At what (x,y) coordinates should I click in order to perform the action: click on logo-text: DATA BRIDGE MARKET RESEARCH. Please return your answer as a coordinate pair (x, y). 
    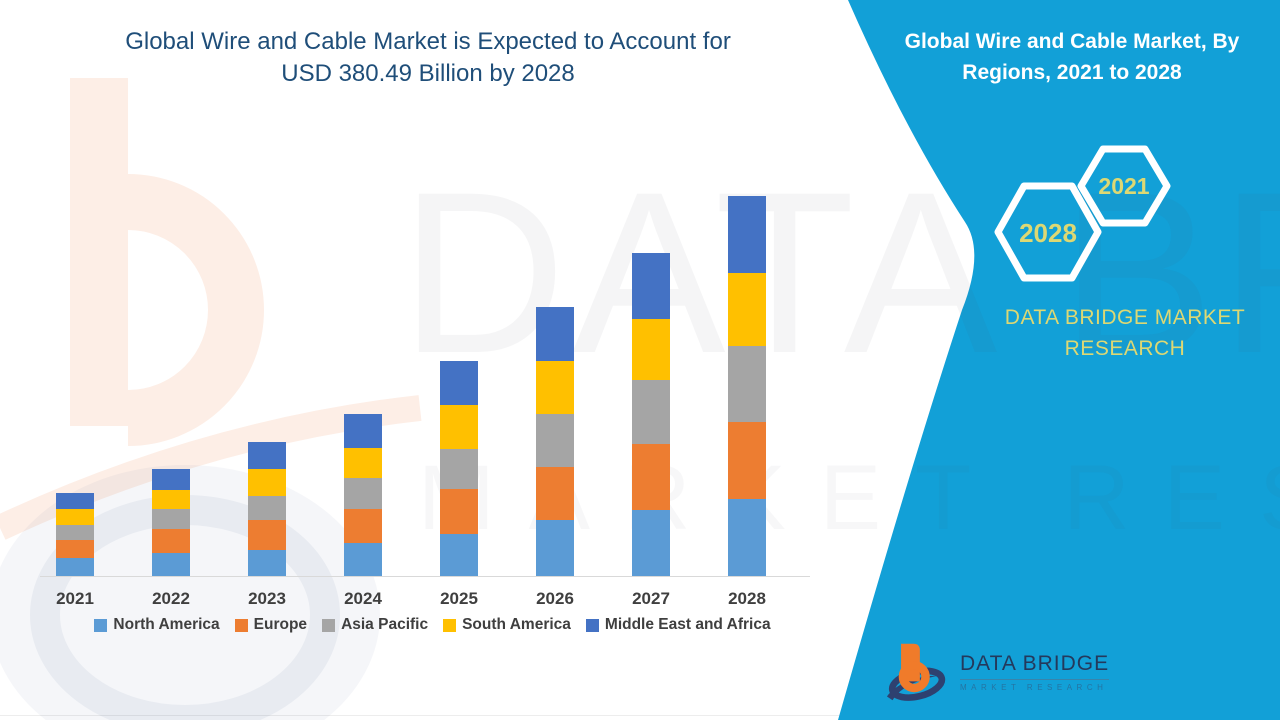
    Looking at the image, I should click on (1035, 672).